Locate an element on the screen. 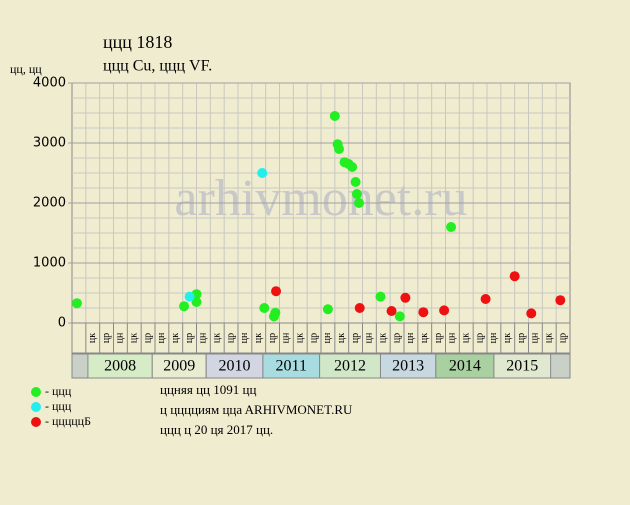 The height and width of the screenshot is (505, 630). year-label: 2010 is located at coordinates (235, 366).